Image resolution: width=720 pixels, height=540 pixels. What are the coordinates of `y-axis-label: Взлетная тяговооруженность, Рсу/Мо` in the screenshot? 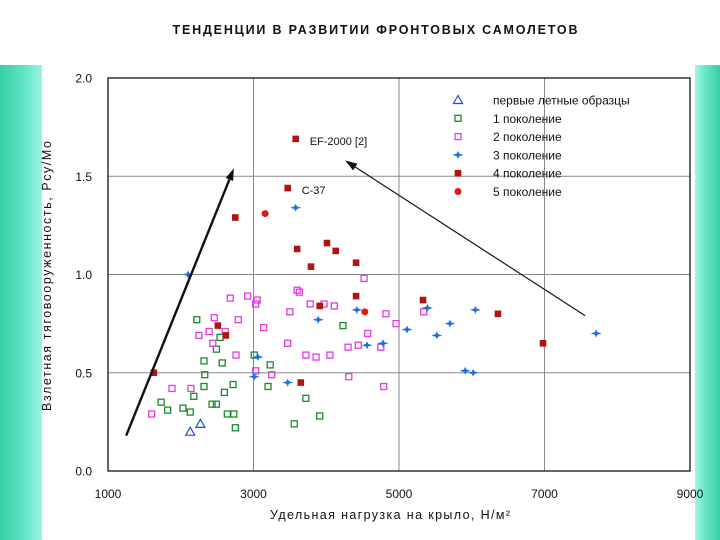 It's located at (47, 276).